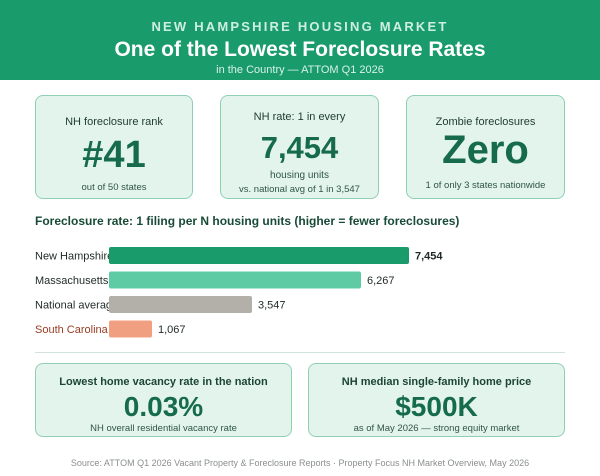  Describe the element at coordinates (300, 49) in the screenshot. I see `page-title: One of the Lowest Foreclosure Rates` at that location.